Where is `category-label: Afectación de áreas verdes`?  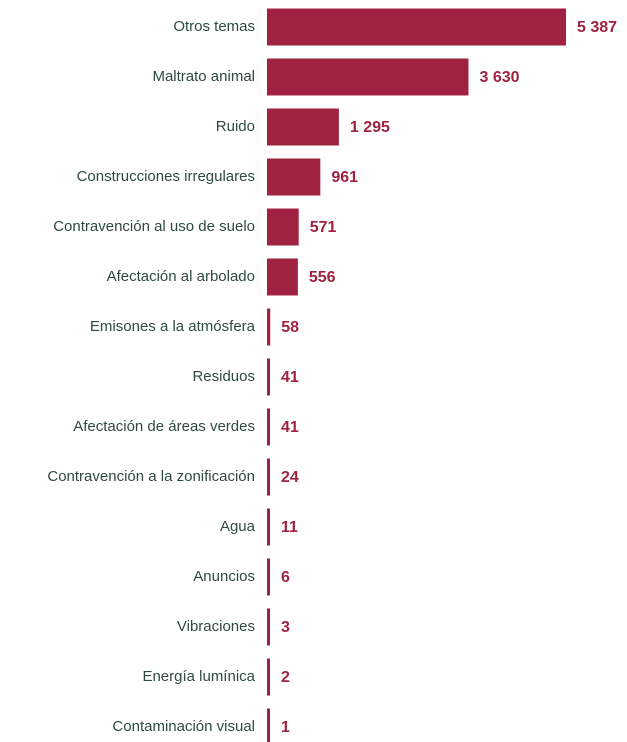
category-label: Afectación de áreas verdes is located at coordinates (164, 426).